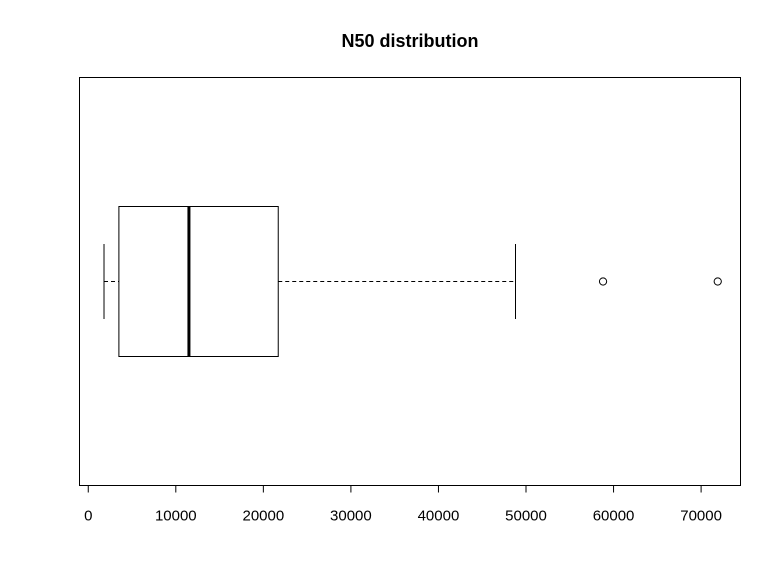 This screenshot has height=583, width=781. I want to click on x-tick-label: 50000, so click(526, 516).